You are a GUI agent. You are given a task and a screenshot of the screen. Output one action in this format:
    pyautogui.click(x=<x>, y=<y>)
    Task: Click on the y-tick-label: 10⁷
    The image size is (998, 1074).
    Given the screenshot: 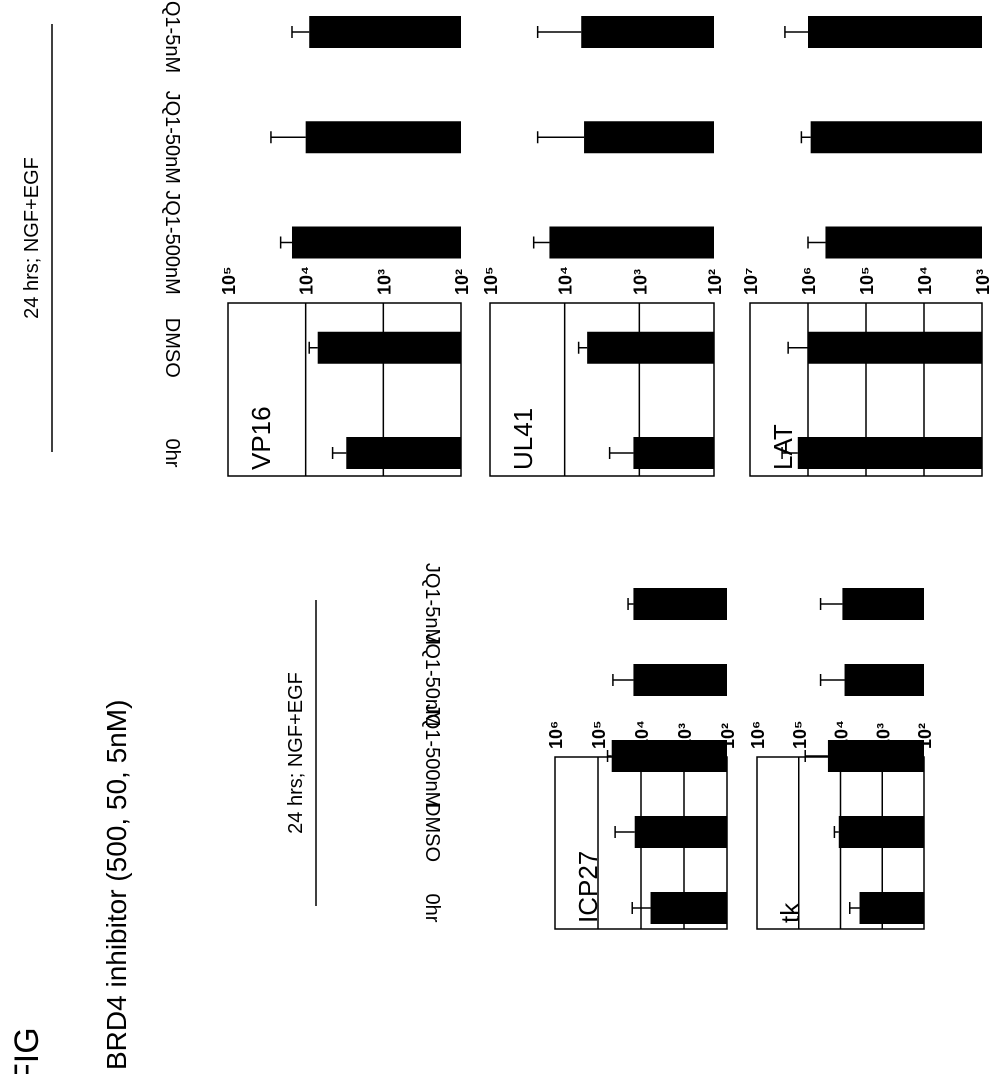 What is the action you would take?
    pyautogui.click(x=751, y=281)
    